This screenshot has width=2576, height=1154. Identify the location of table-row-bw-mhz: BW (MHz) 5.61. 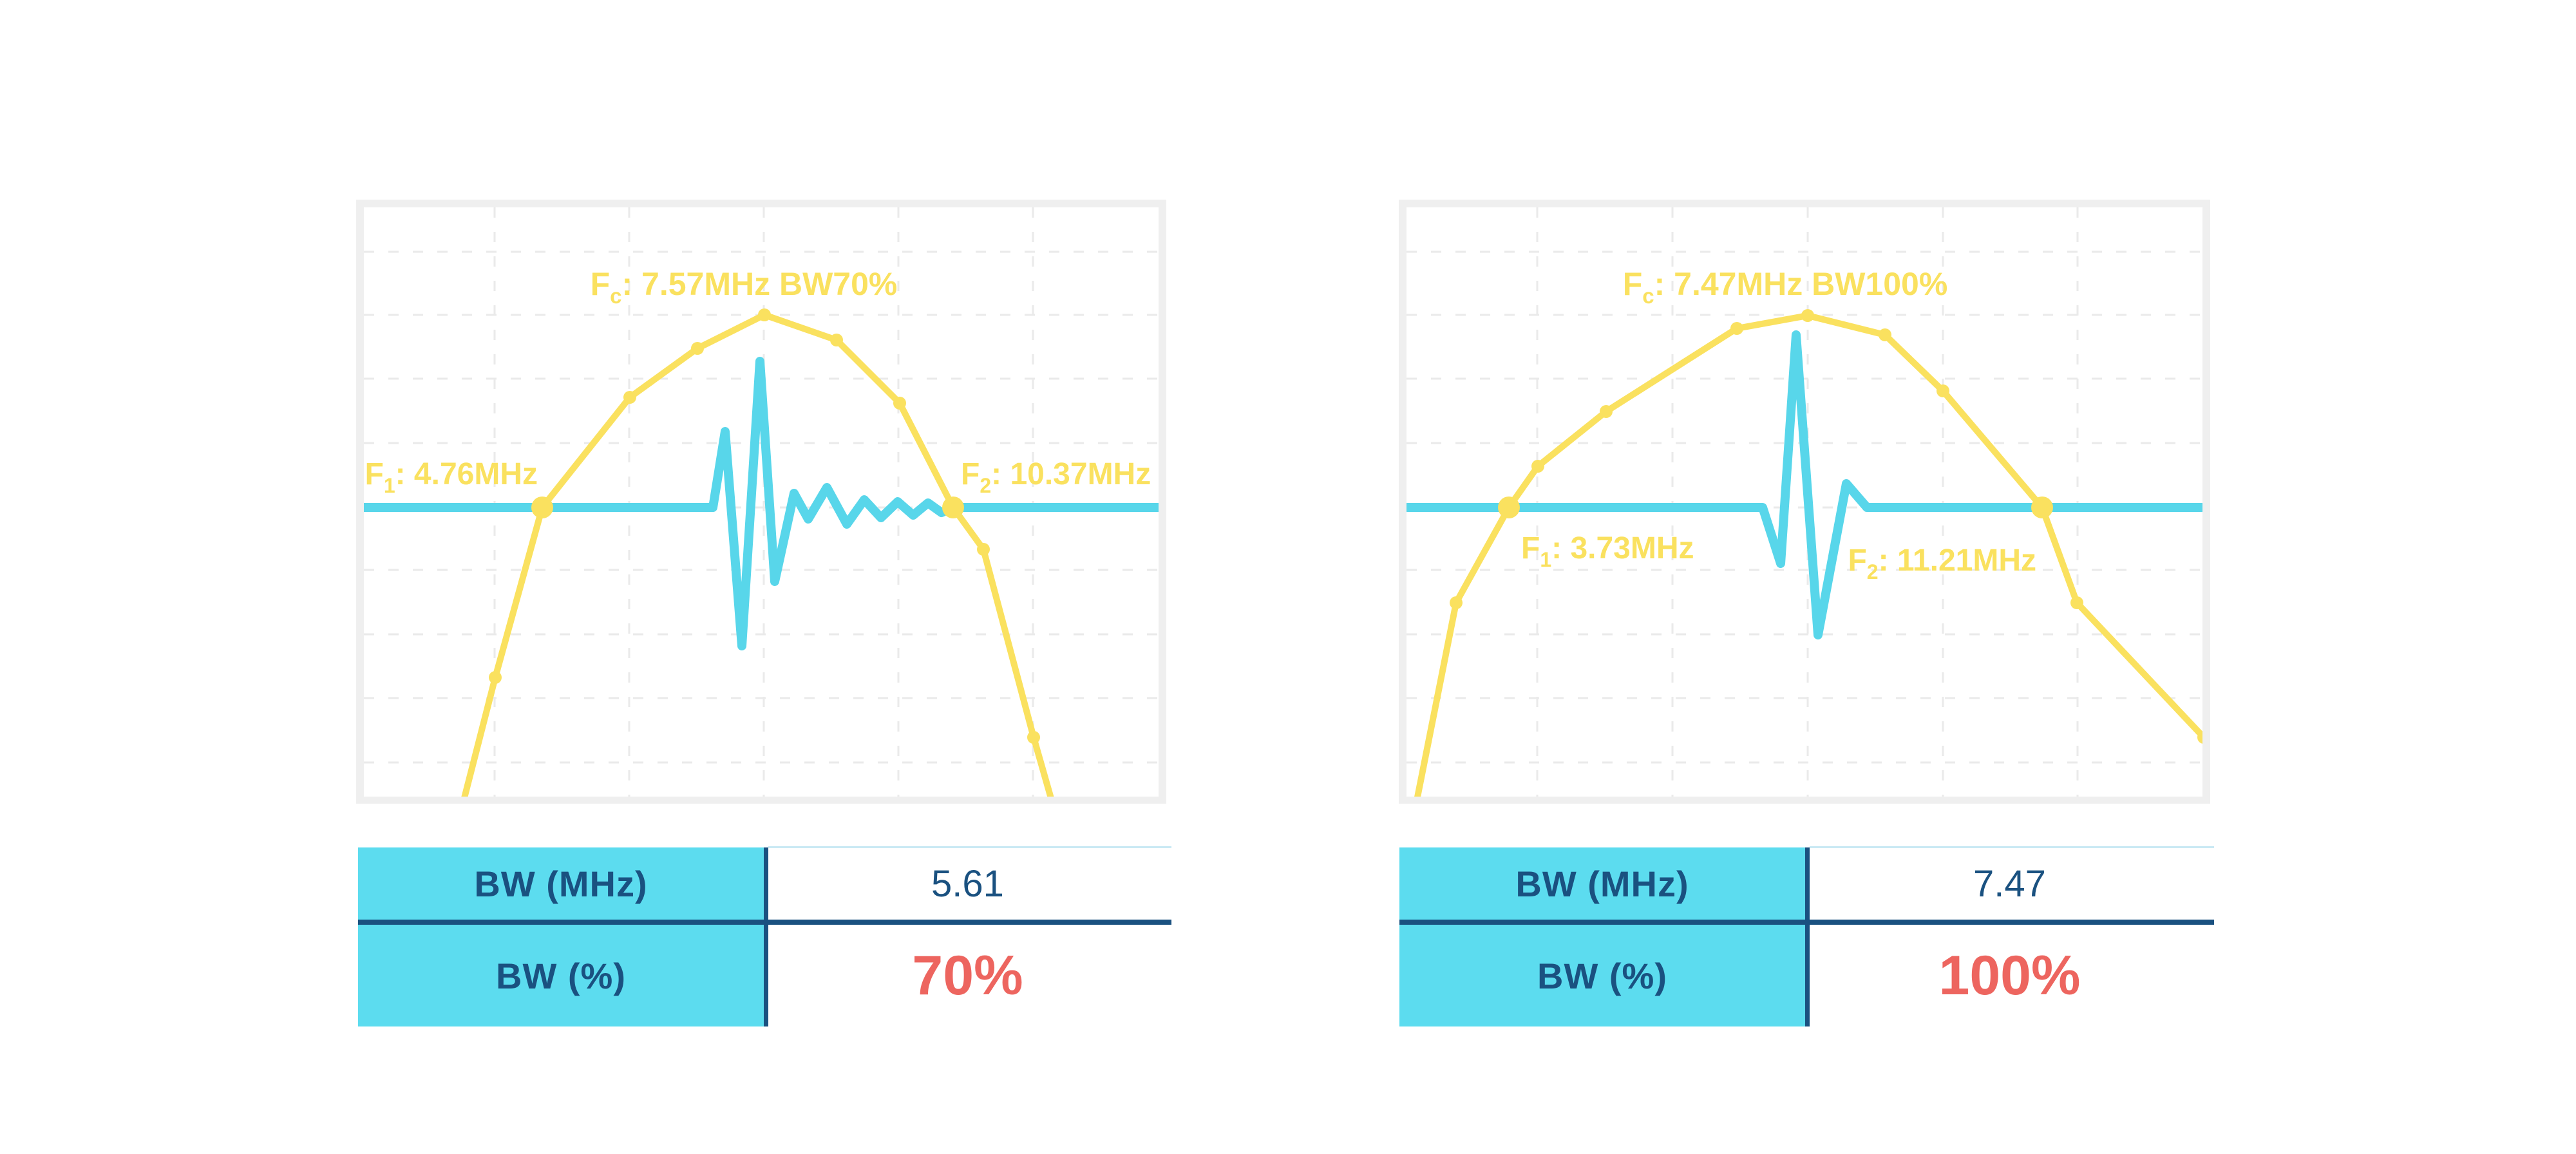
(764, 884).